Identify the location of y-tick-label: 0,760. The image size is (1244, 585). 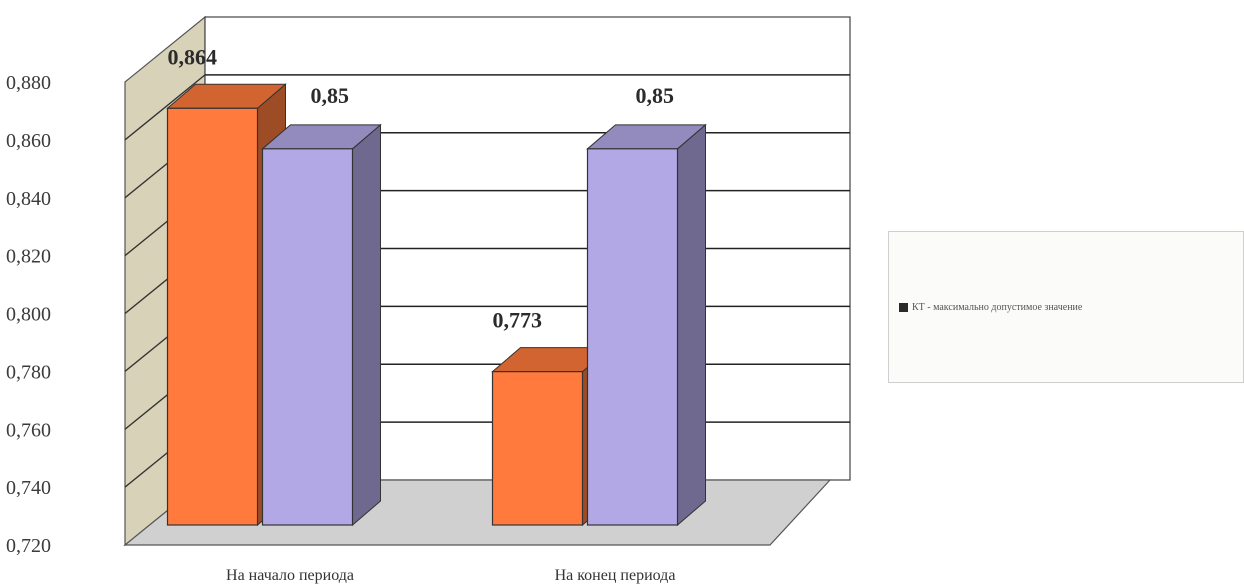
(28, 430).